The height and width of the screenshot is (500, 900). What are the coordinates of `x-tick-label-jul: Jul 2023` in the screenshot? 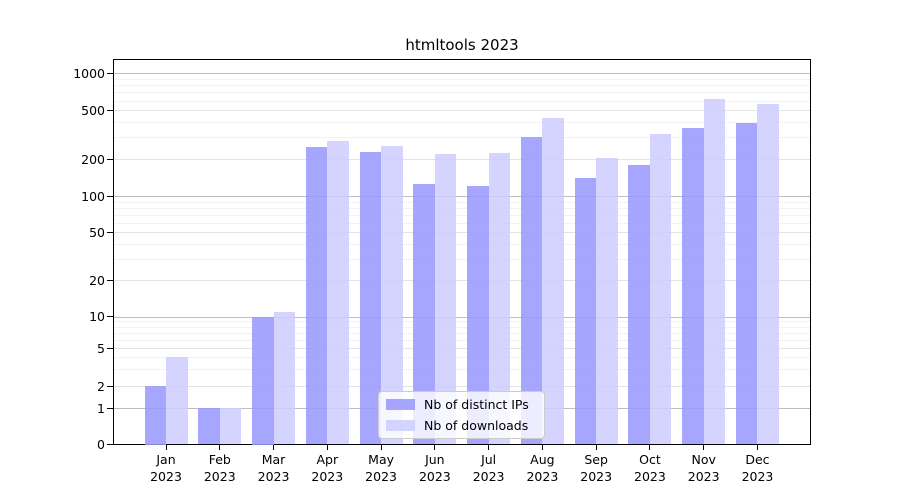 It's located at (489, 468).